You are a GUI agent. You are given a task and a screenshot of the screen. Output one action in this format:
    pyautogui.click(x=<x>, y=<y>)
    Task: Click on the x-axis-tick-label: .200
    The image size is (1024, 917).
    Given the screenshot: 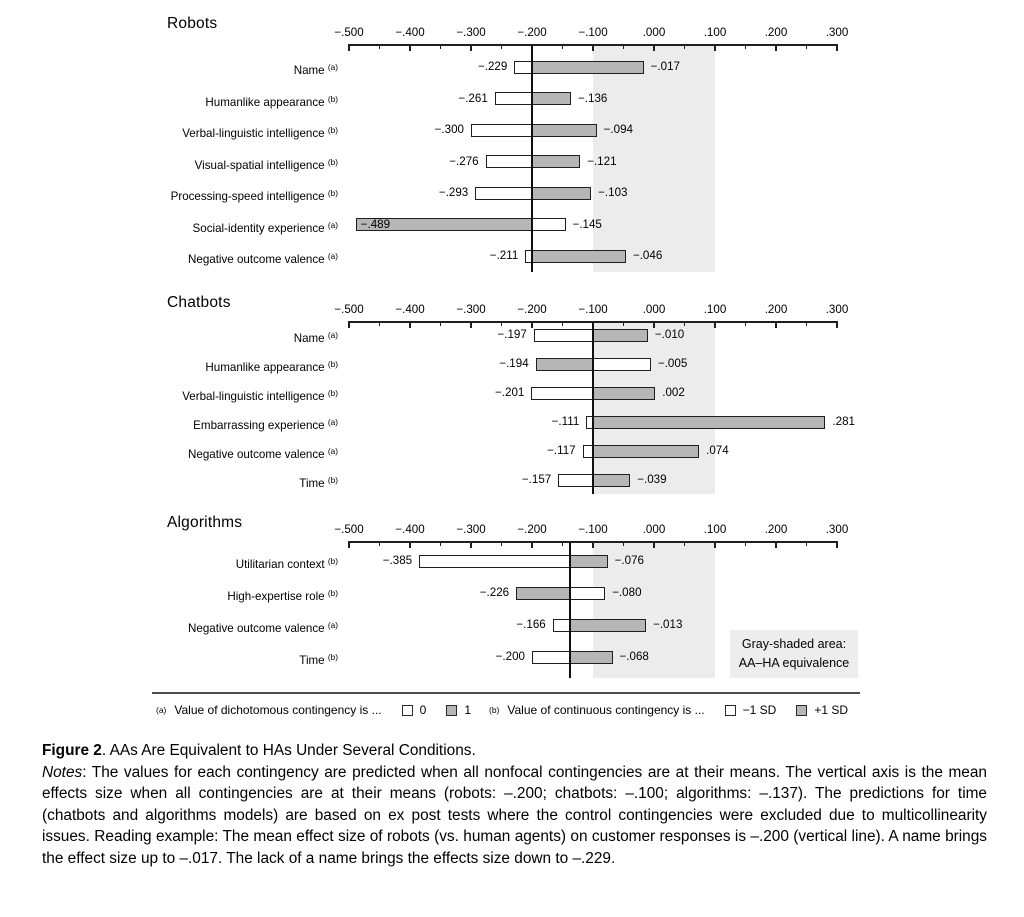 What is the action you would take?
    pyautogui.click(x=776, y=309)
    